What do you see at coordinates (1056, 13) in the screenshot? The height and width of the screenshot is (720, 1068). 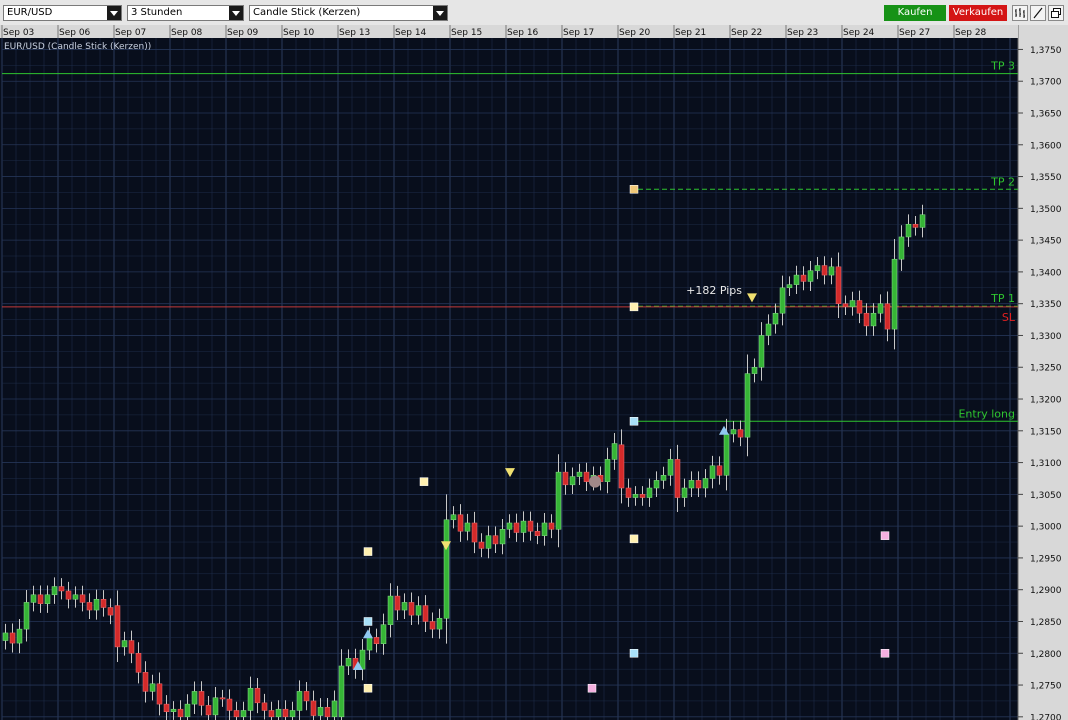 I see `window-icon` at bounding box center [1056, 13].